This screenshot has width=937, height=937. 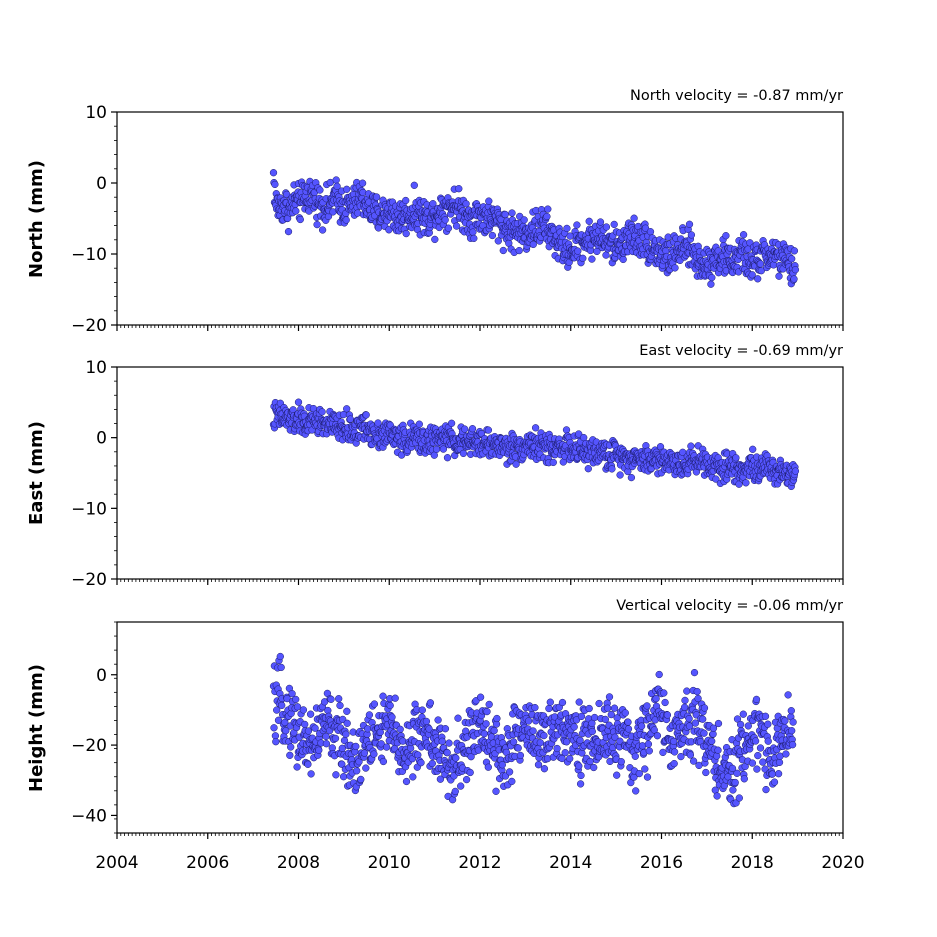 I want to click on x-tick-label: 2010, so click(x=389, y=863).